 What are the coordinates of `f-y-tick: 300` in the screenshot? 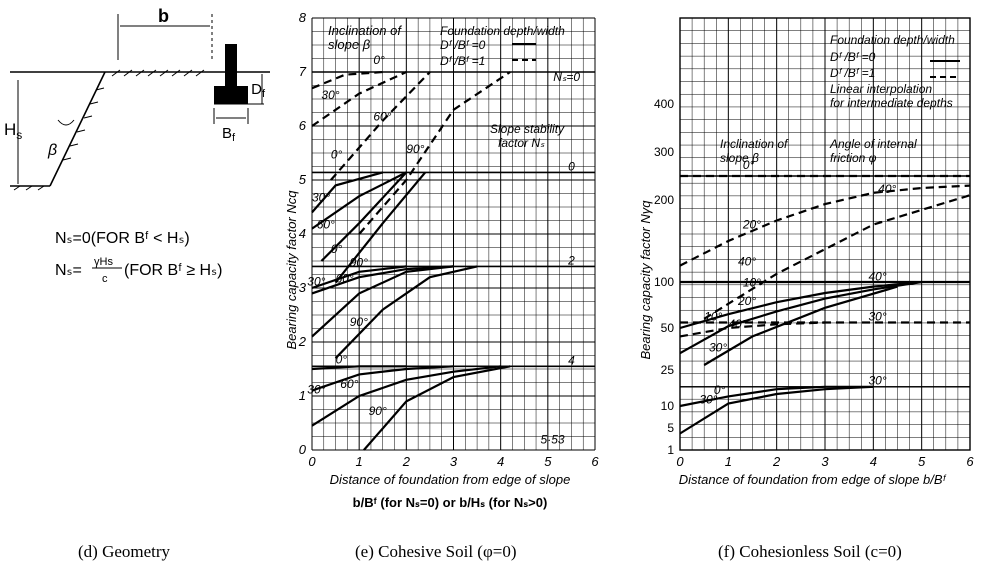 It's located at (664, 152).